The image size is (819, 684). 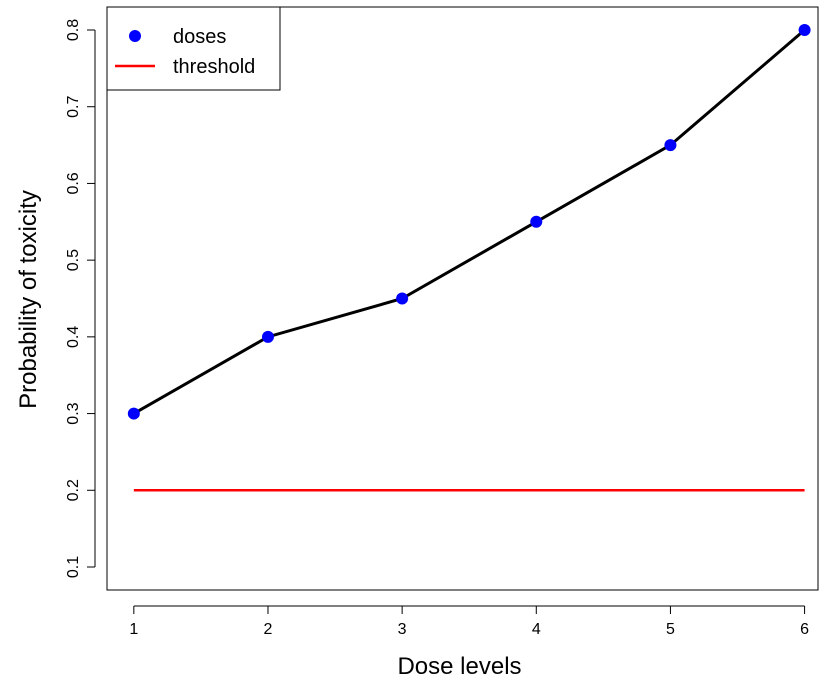 I want to click on x-axis-title: Dose levels, so click(x=459, y=666).